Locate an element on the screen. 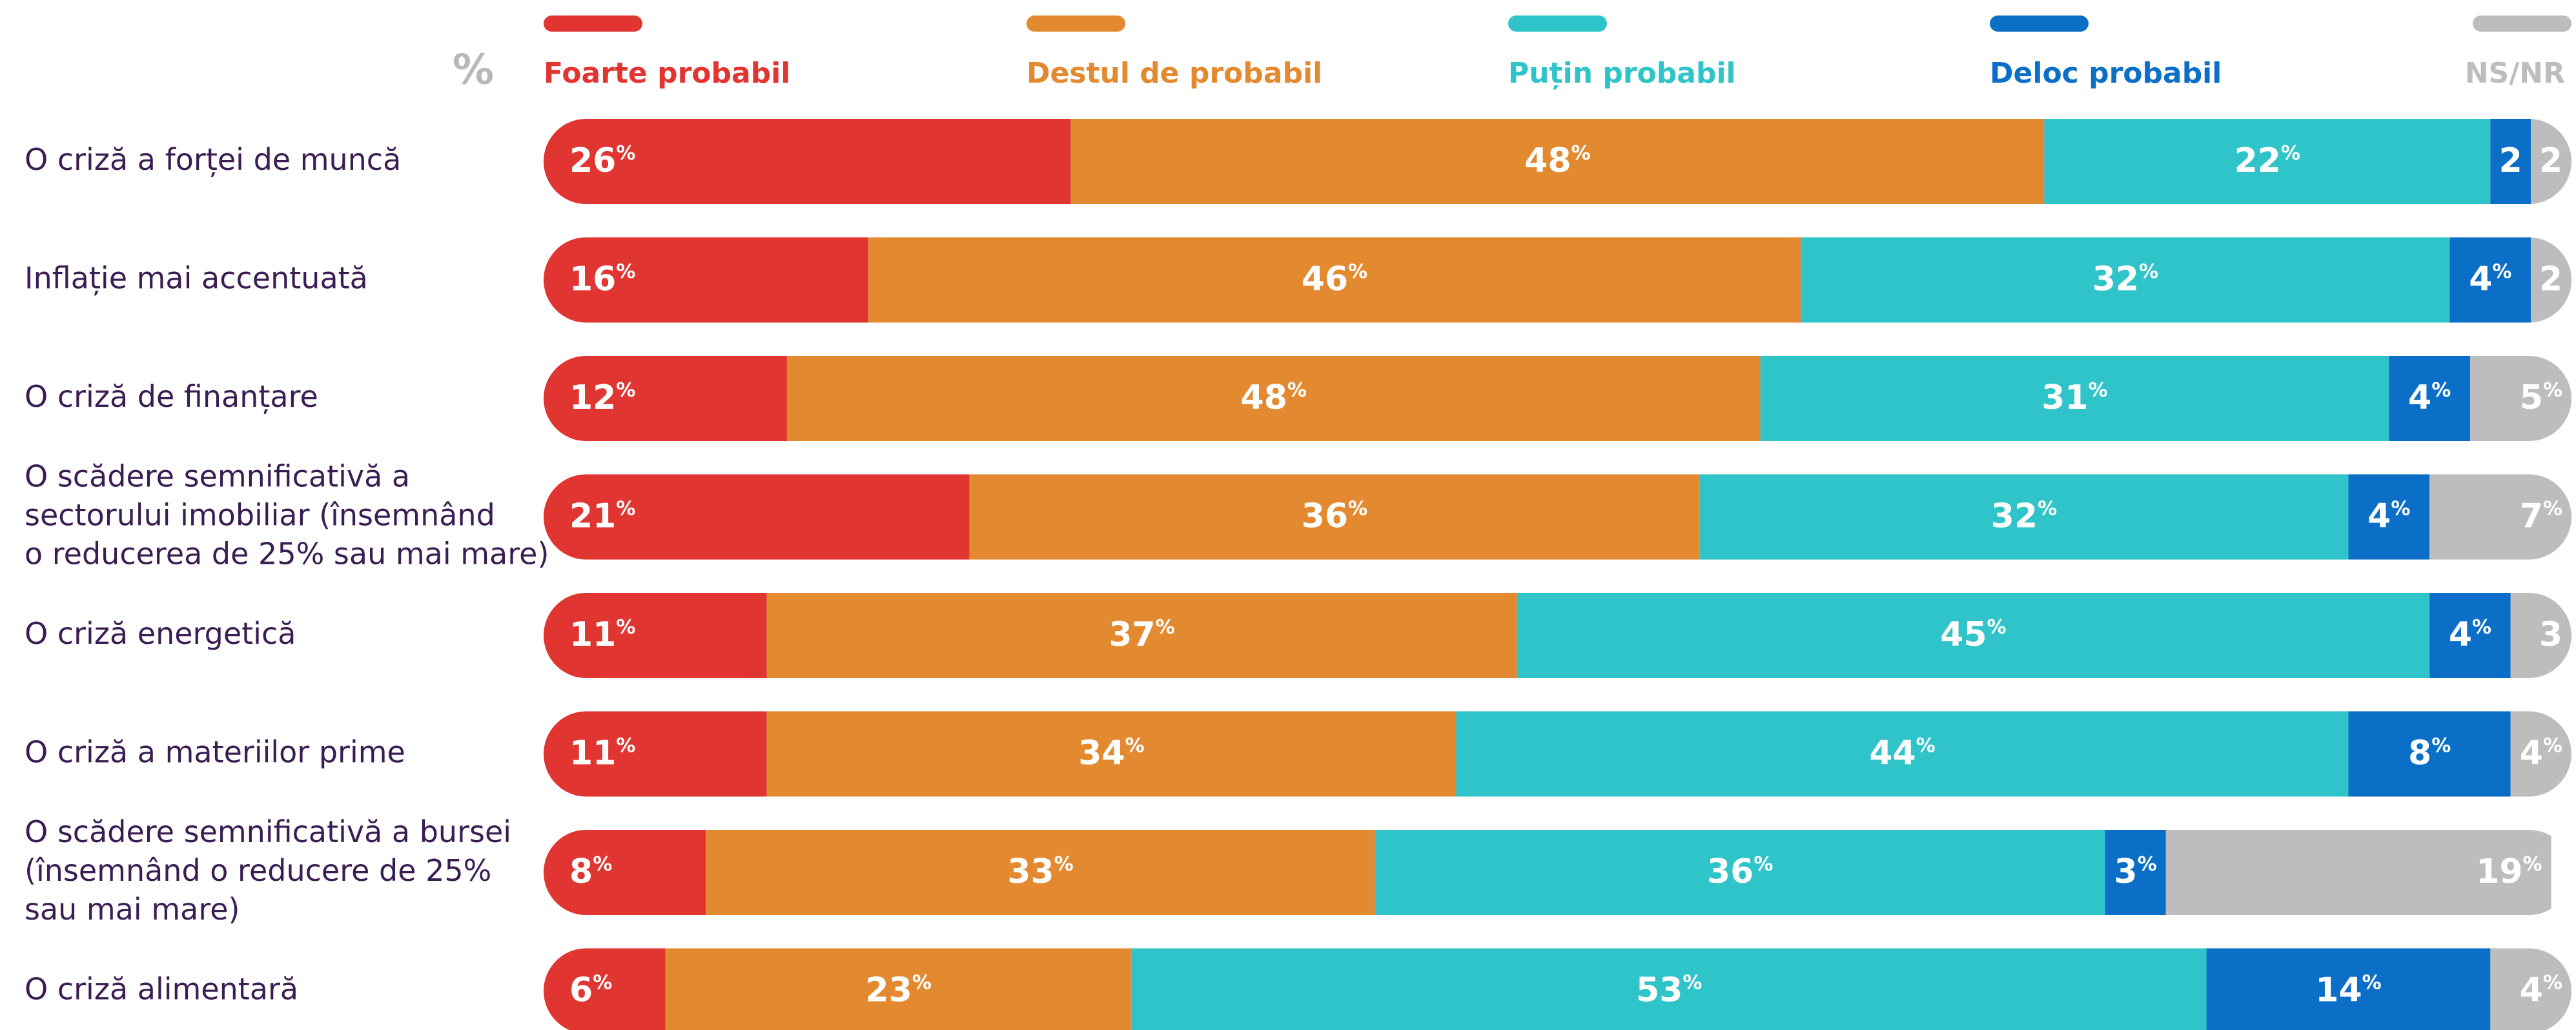  value-label: 33% is located at coordinates (1040, 871).